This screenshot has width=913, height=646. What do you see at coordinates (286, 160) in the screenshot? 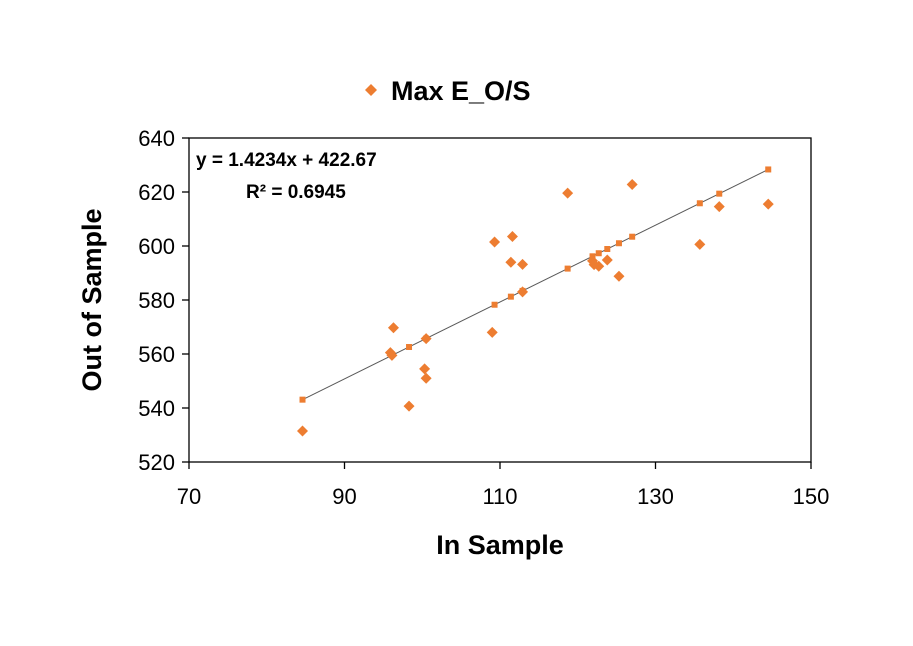
I see `trendline-equation: y = 1.4234x + 422.67` at bounding box center [286, 160].